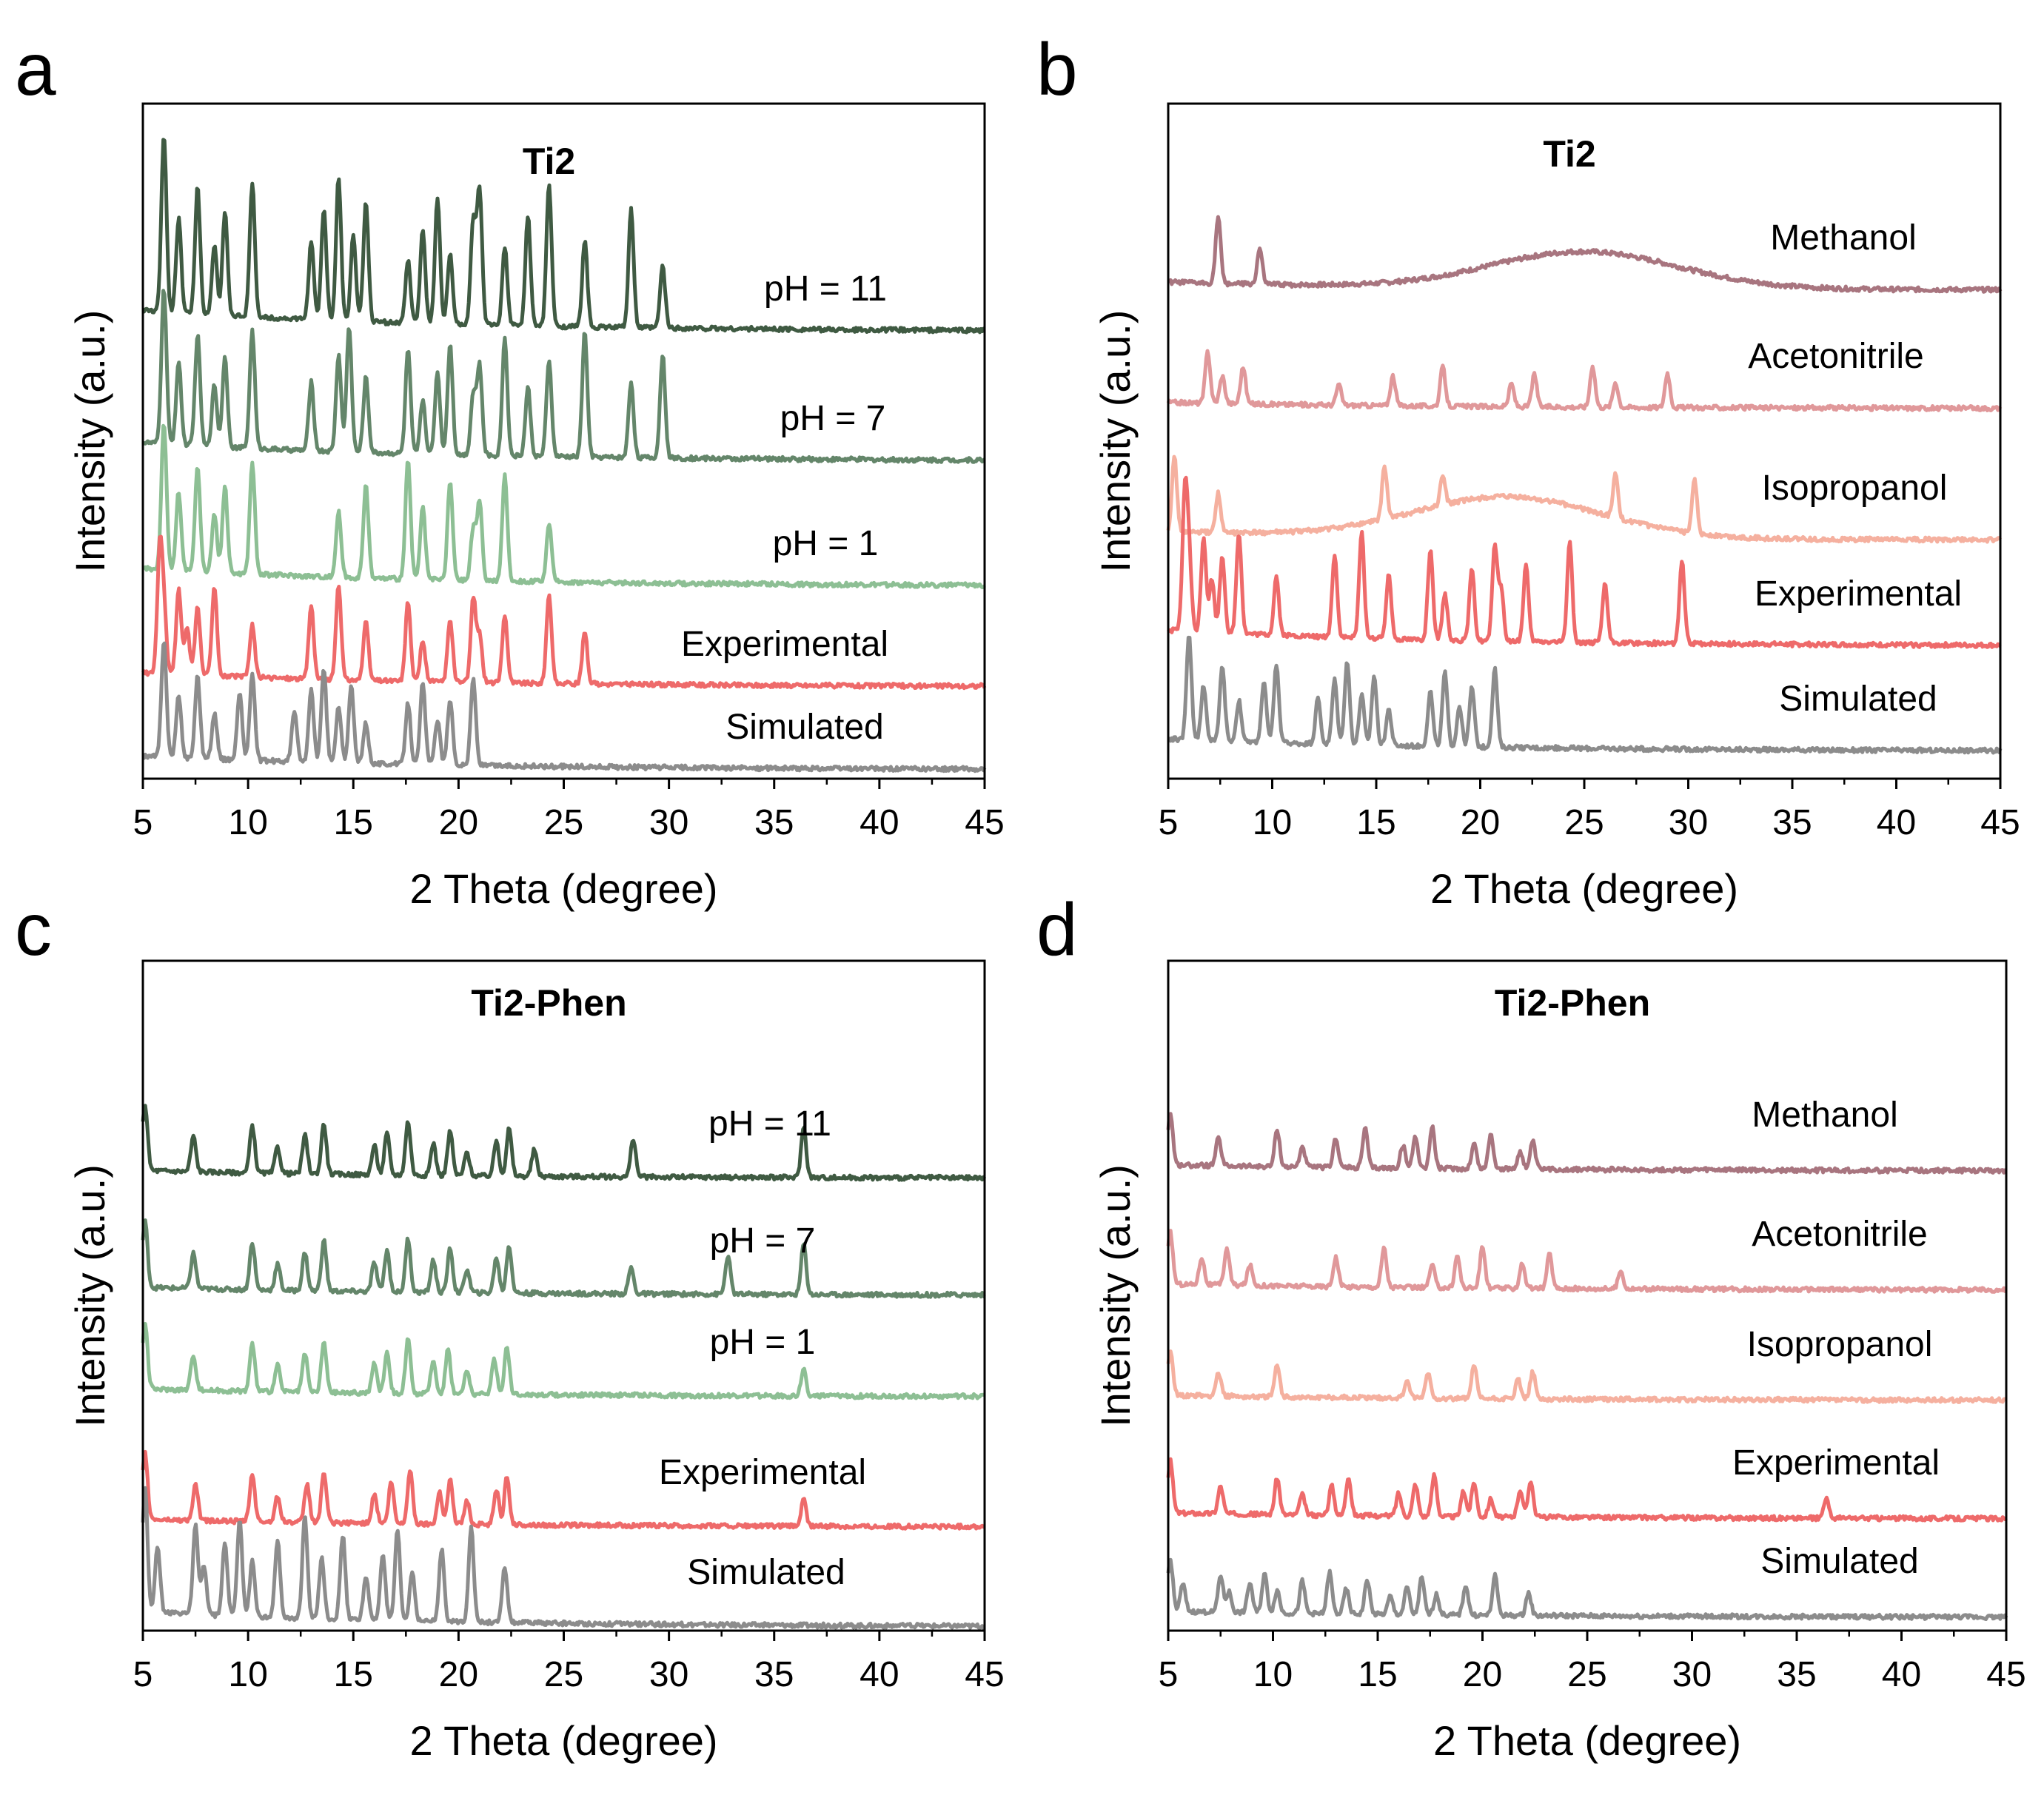  Describe the element at coordinates (33, 929) in the screenshot. I see `panel-letter: c` at that location.